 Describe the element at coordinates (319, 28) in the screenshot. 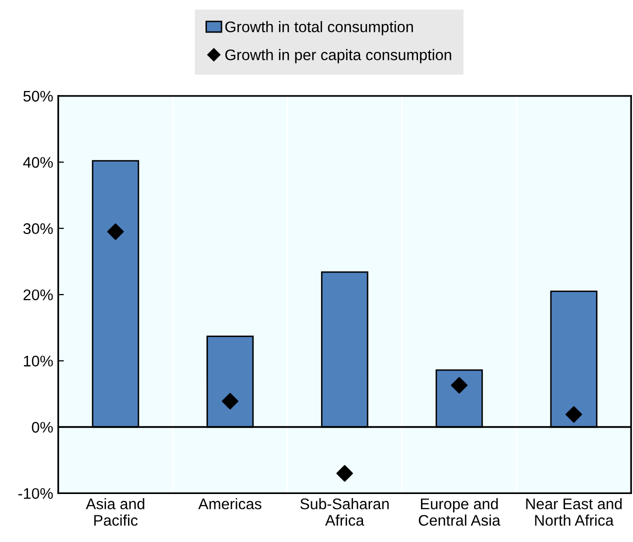

I see `legend-label: Growth in total consumption` at that location.